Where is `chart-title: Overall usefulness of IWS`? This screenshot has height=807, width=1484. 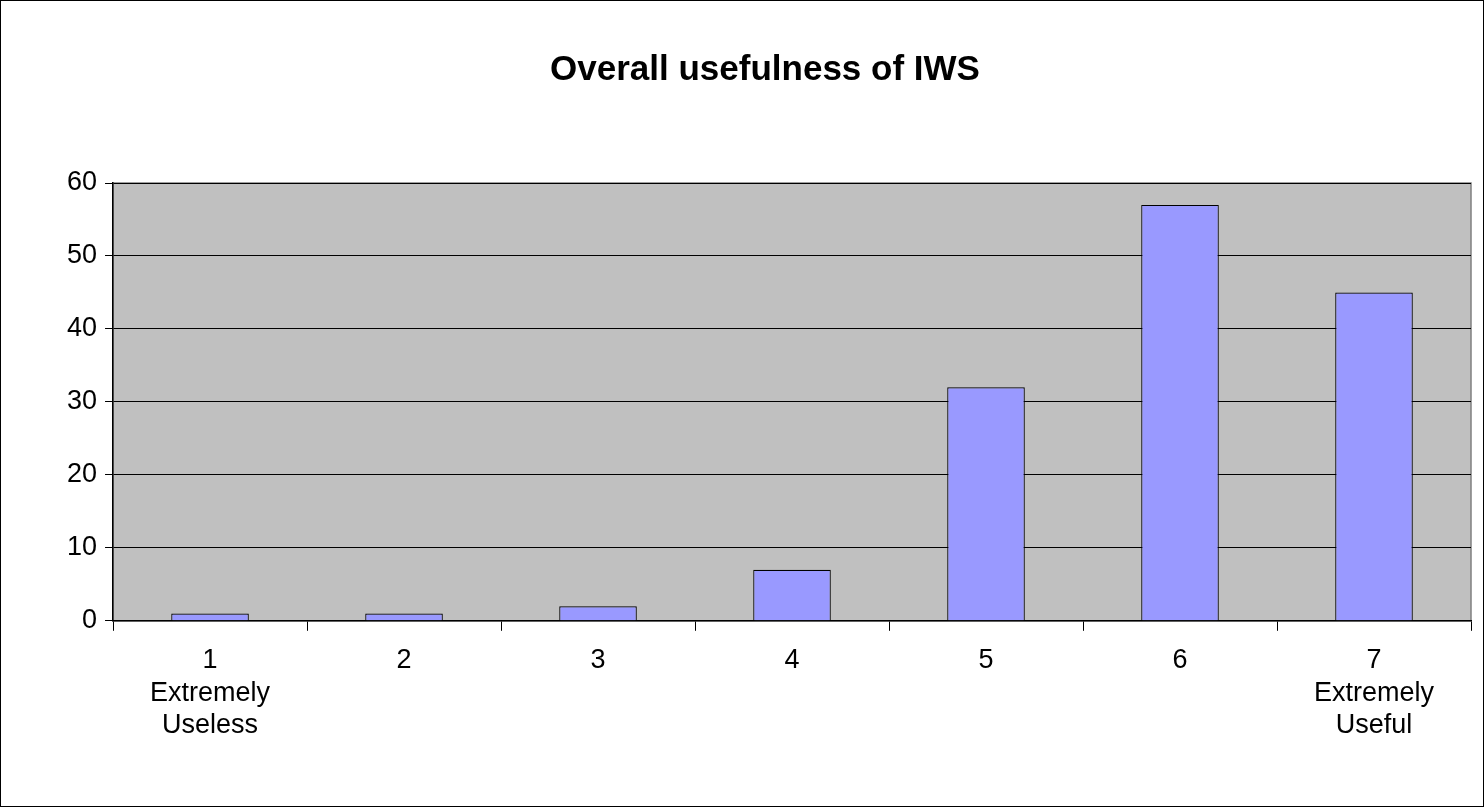
chart-title: Overall usefulness of IWS is located at coordinates (765, 67).